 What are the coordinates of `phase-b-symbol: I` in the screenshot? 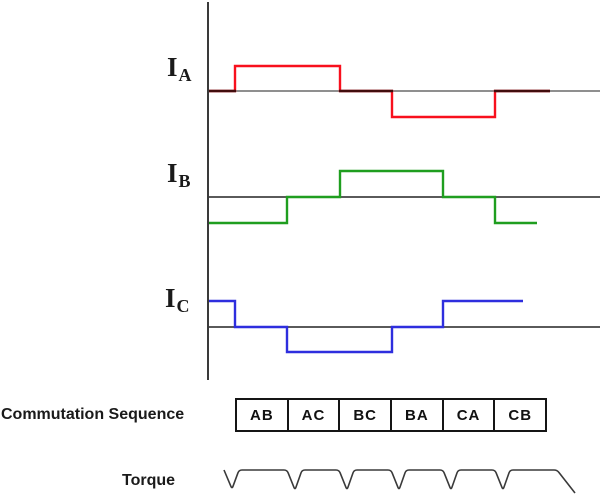 It's located at (172, 173).